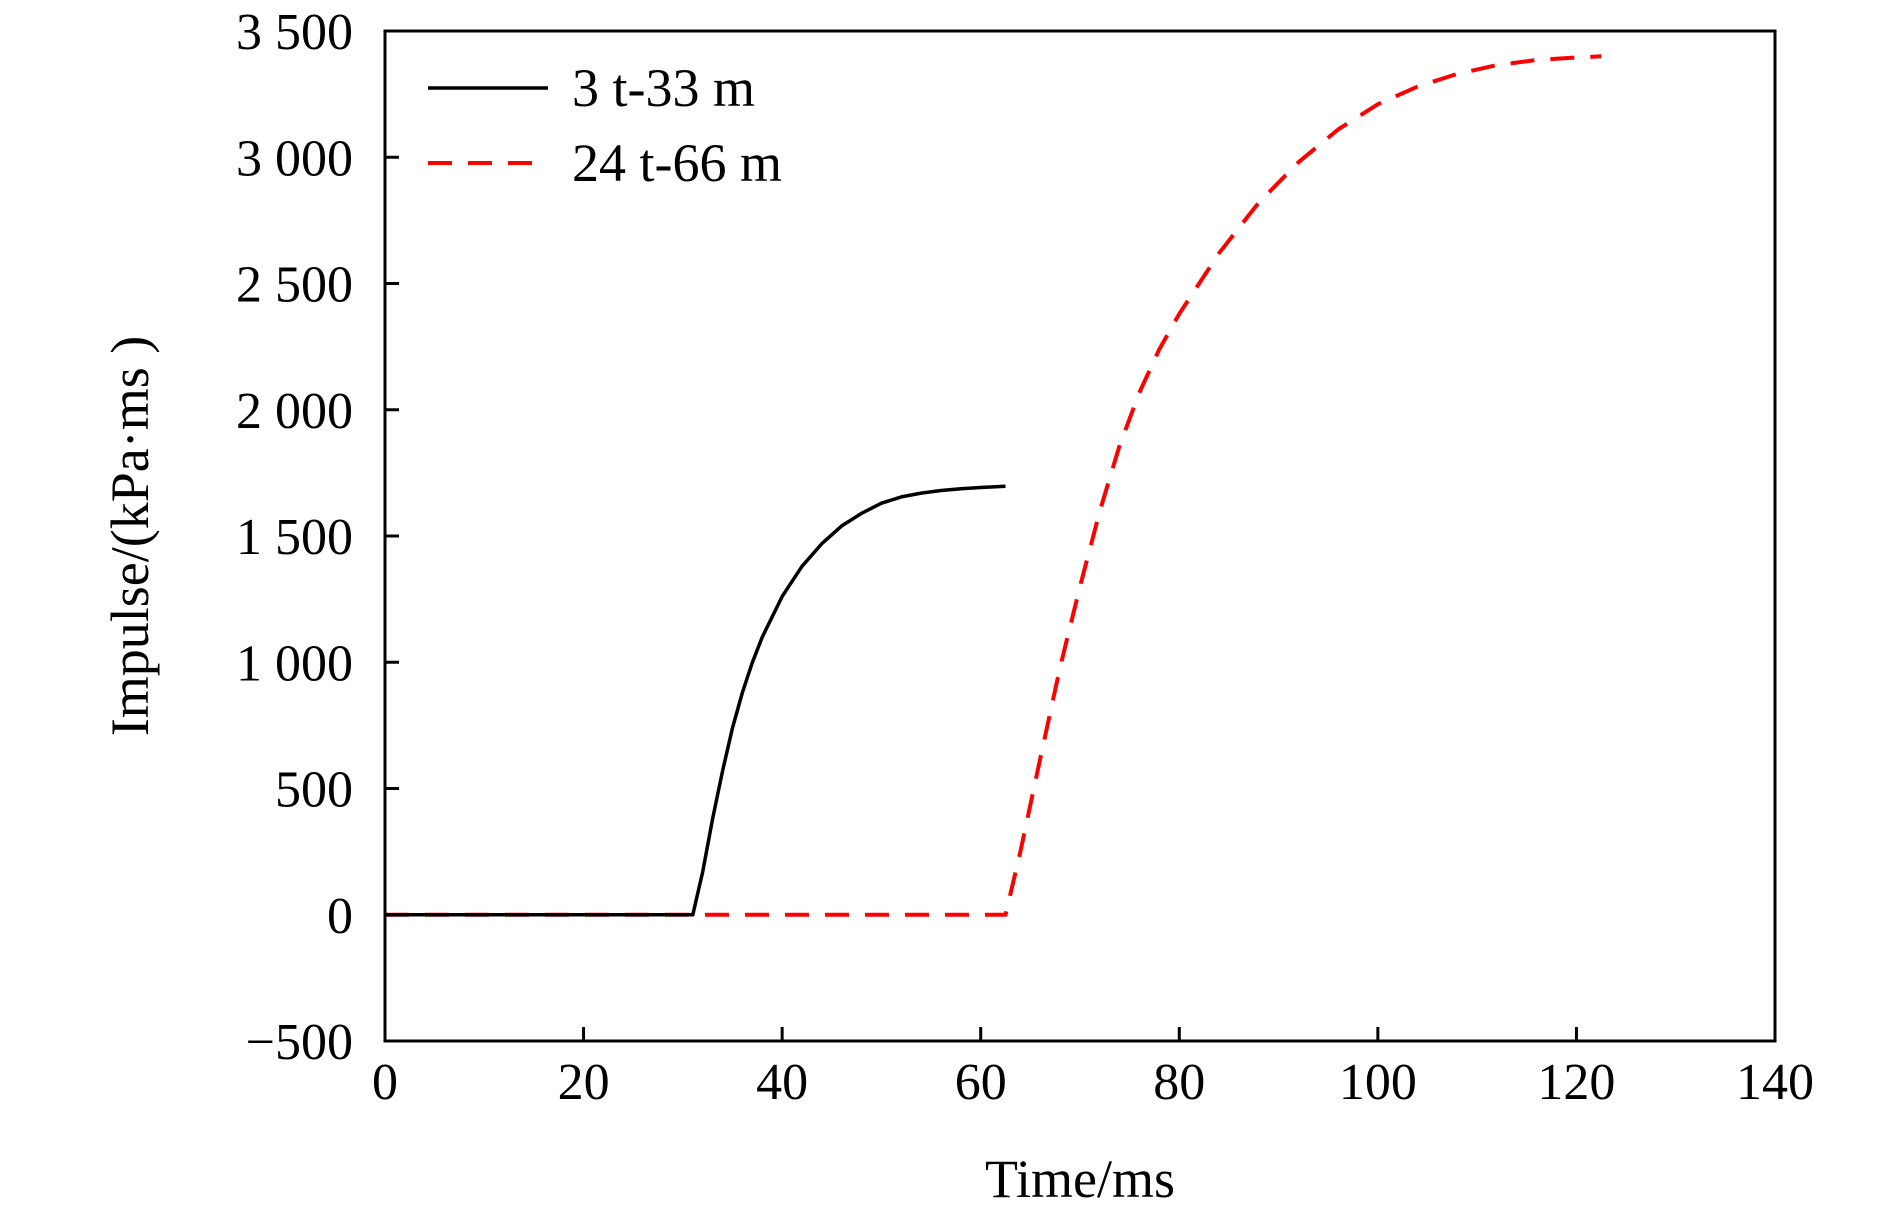 The height and width of the screenshot is (1221, 1890). I want to click on x-tick-label: 100, so click(1378, 1082).